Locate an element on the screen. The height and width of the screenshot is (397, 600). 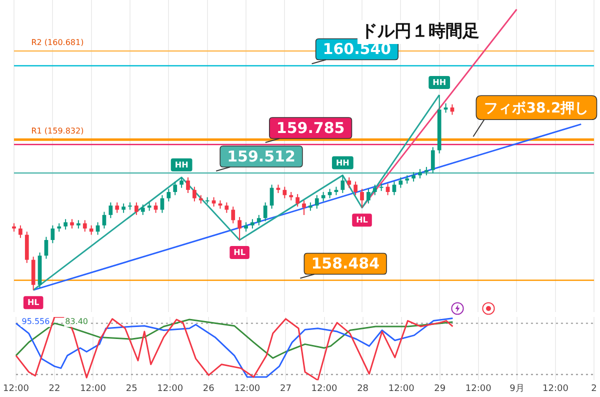
ref-line-label: 160.540 is located at coordinates (357, 49).